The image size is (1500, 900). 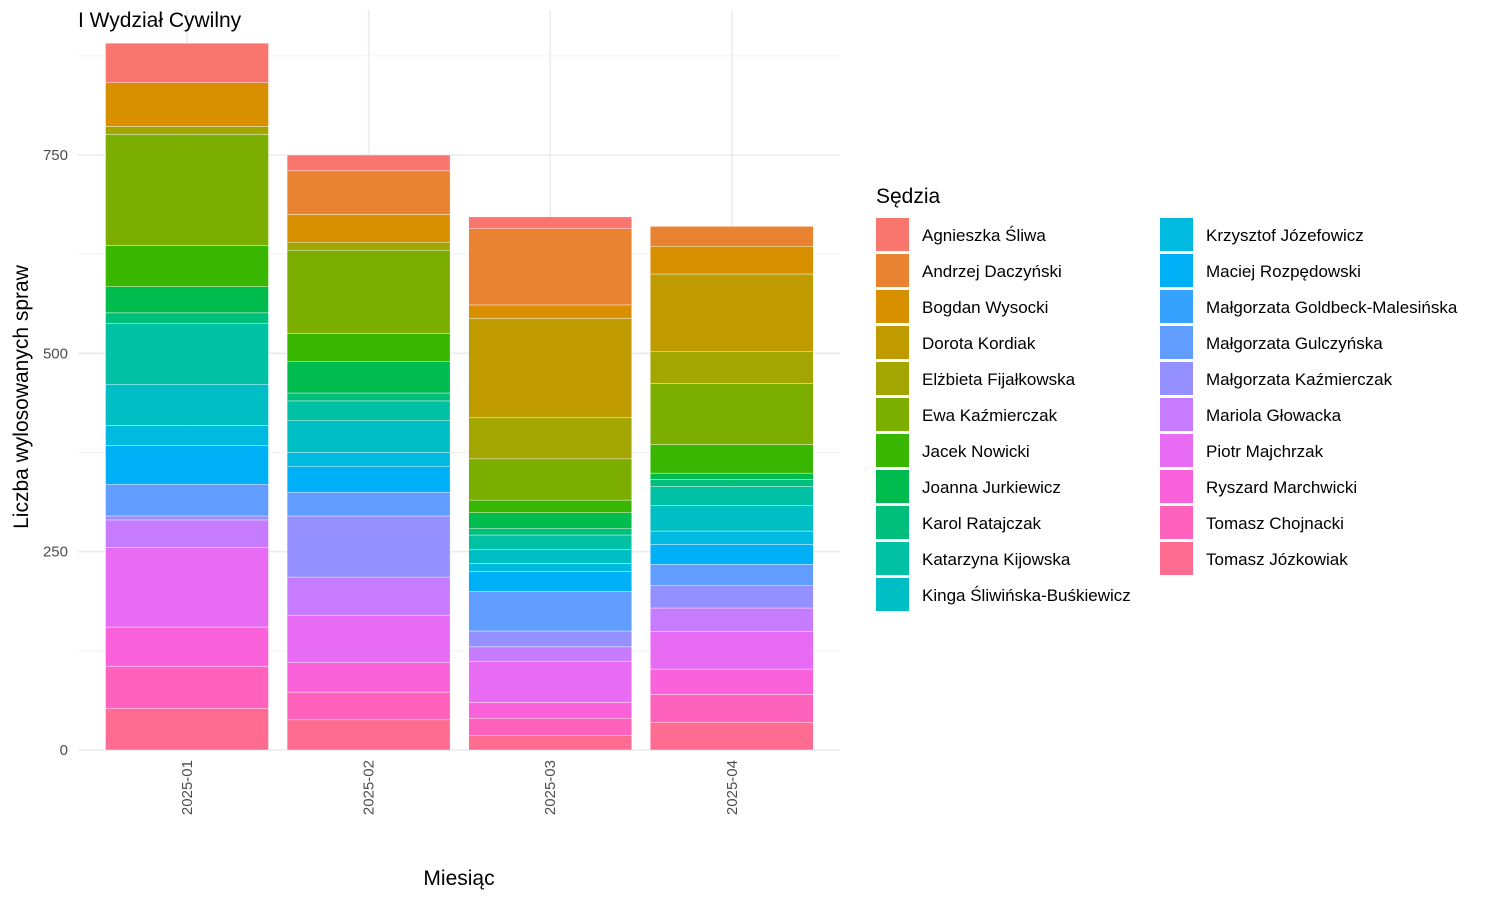 I want to click on legend-label: Piotr Majchrzak, so click(x=1265, y=451).